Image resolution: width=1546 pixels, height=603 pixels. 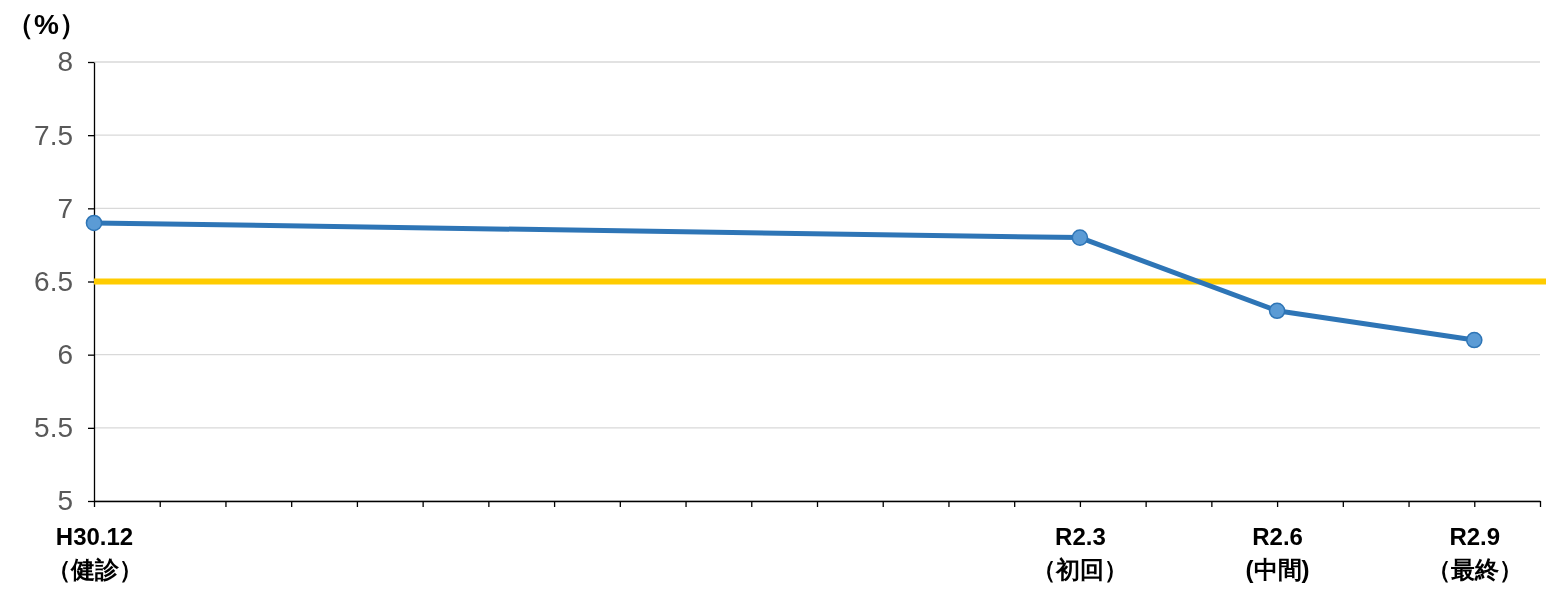 I want to click on x-tick-label: R2.6 (中間), so click(x=1277, y=553).